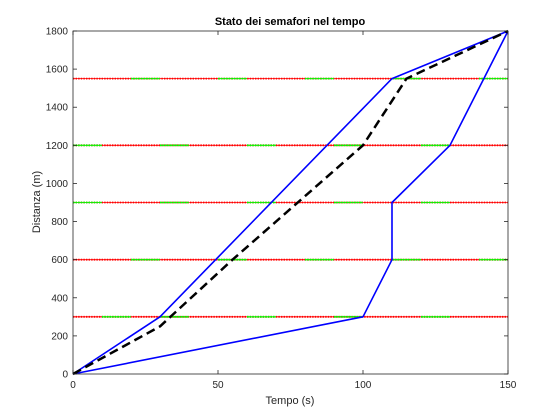  I want to click on y-tick-label: 1000, so click(57, 184).